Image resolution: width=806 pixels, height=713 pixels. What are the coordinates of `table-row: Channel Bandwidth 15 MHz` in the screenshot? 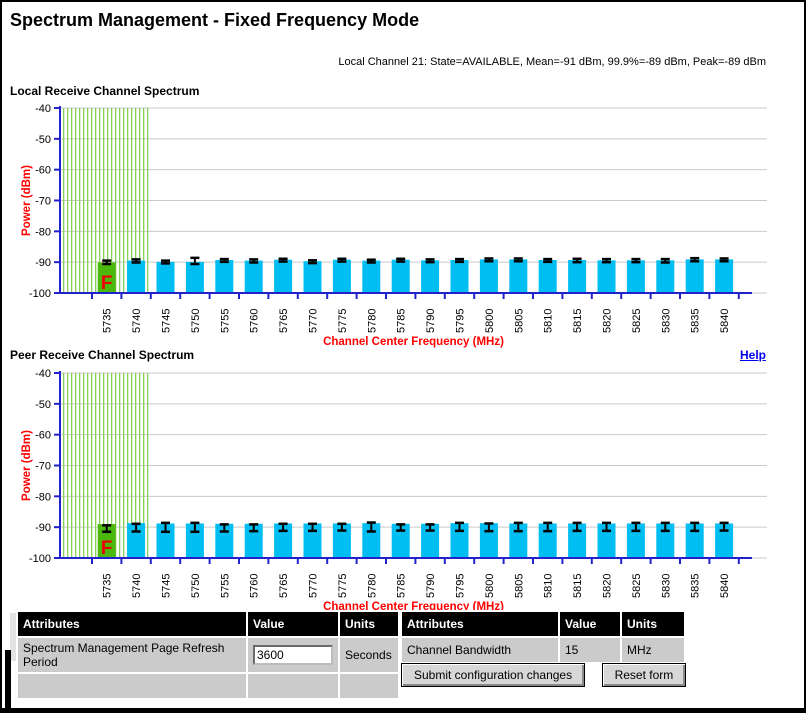 It's located at (543, 650).